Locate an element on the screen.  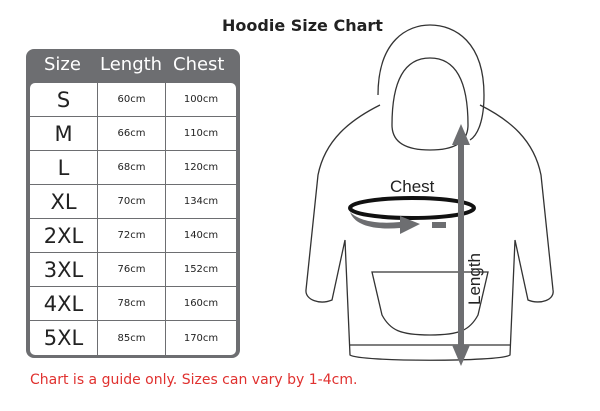
length-label: Length is located at coordinates (474, 279).